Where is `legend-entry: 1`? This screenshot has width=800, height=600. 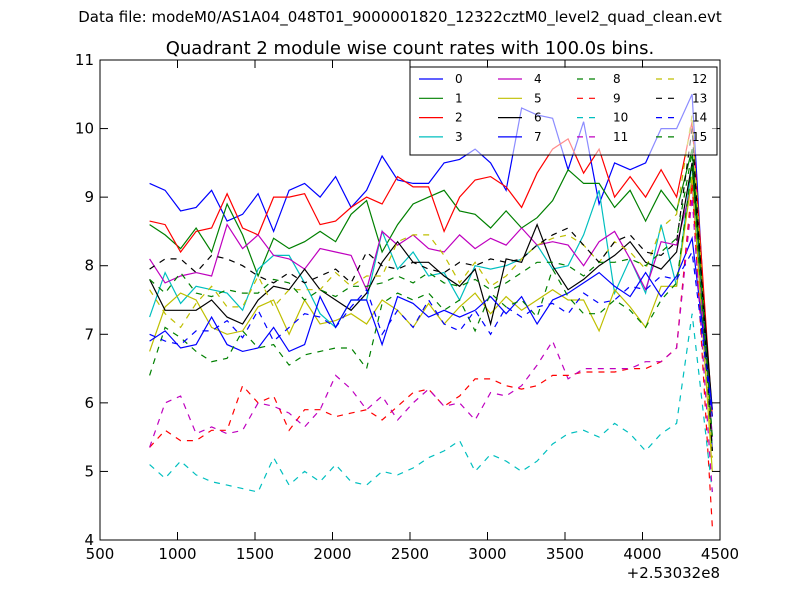
legend-entry: 1 is located at coordinates (459, 98).